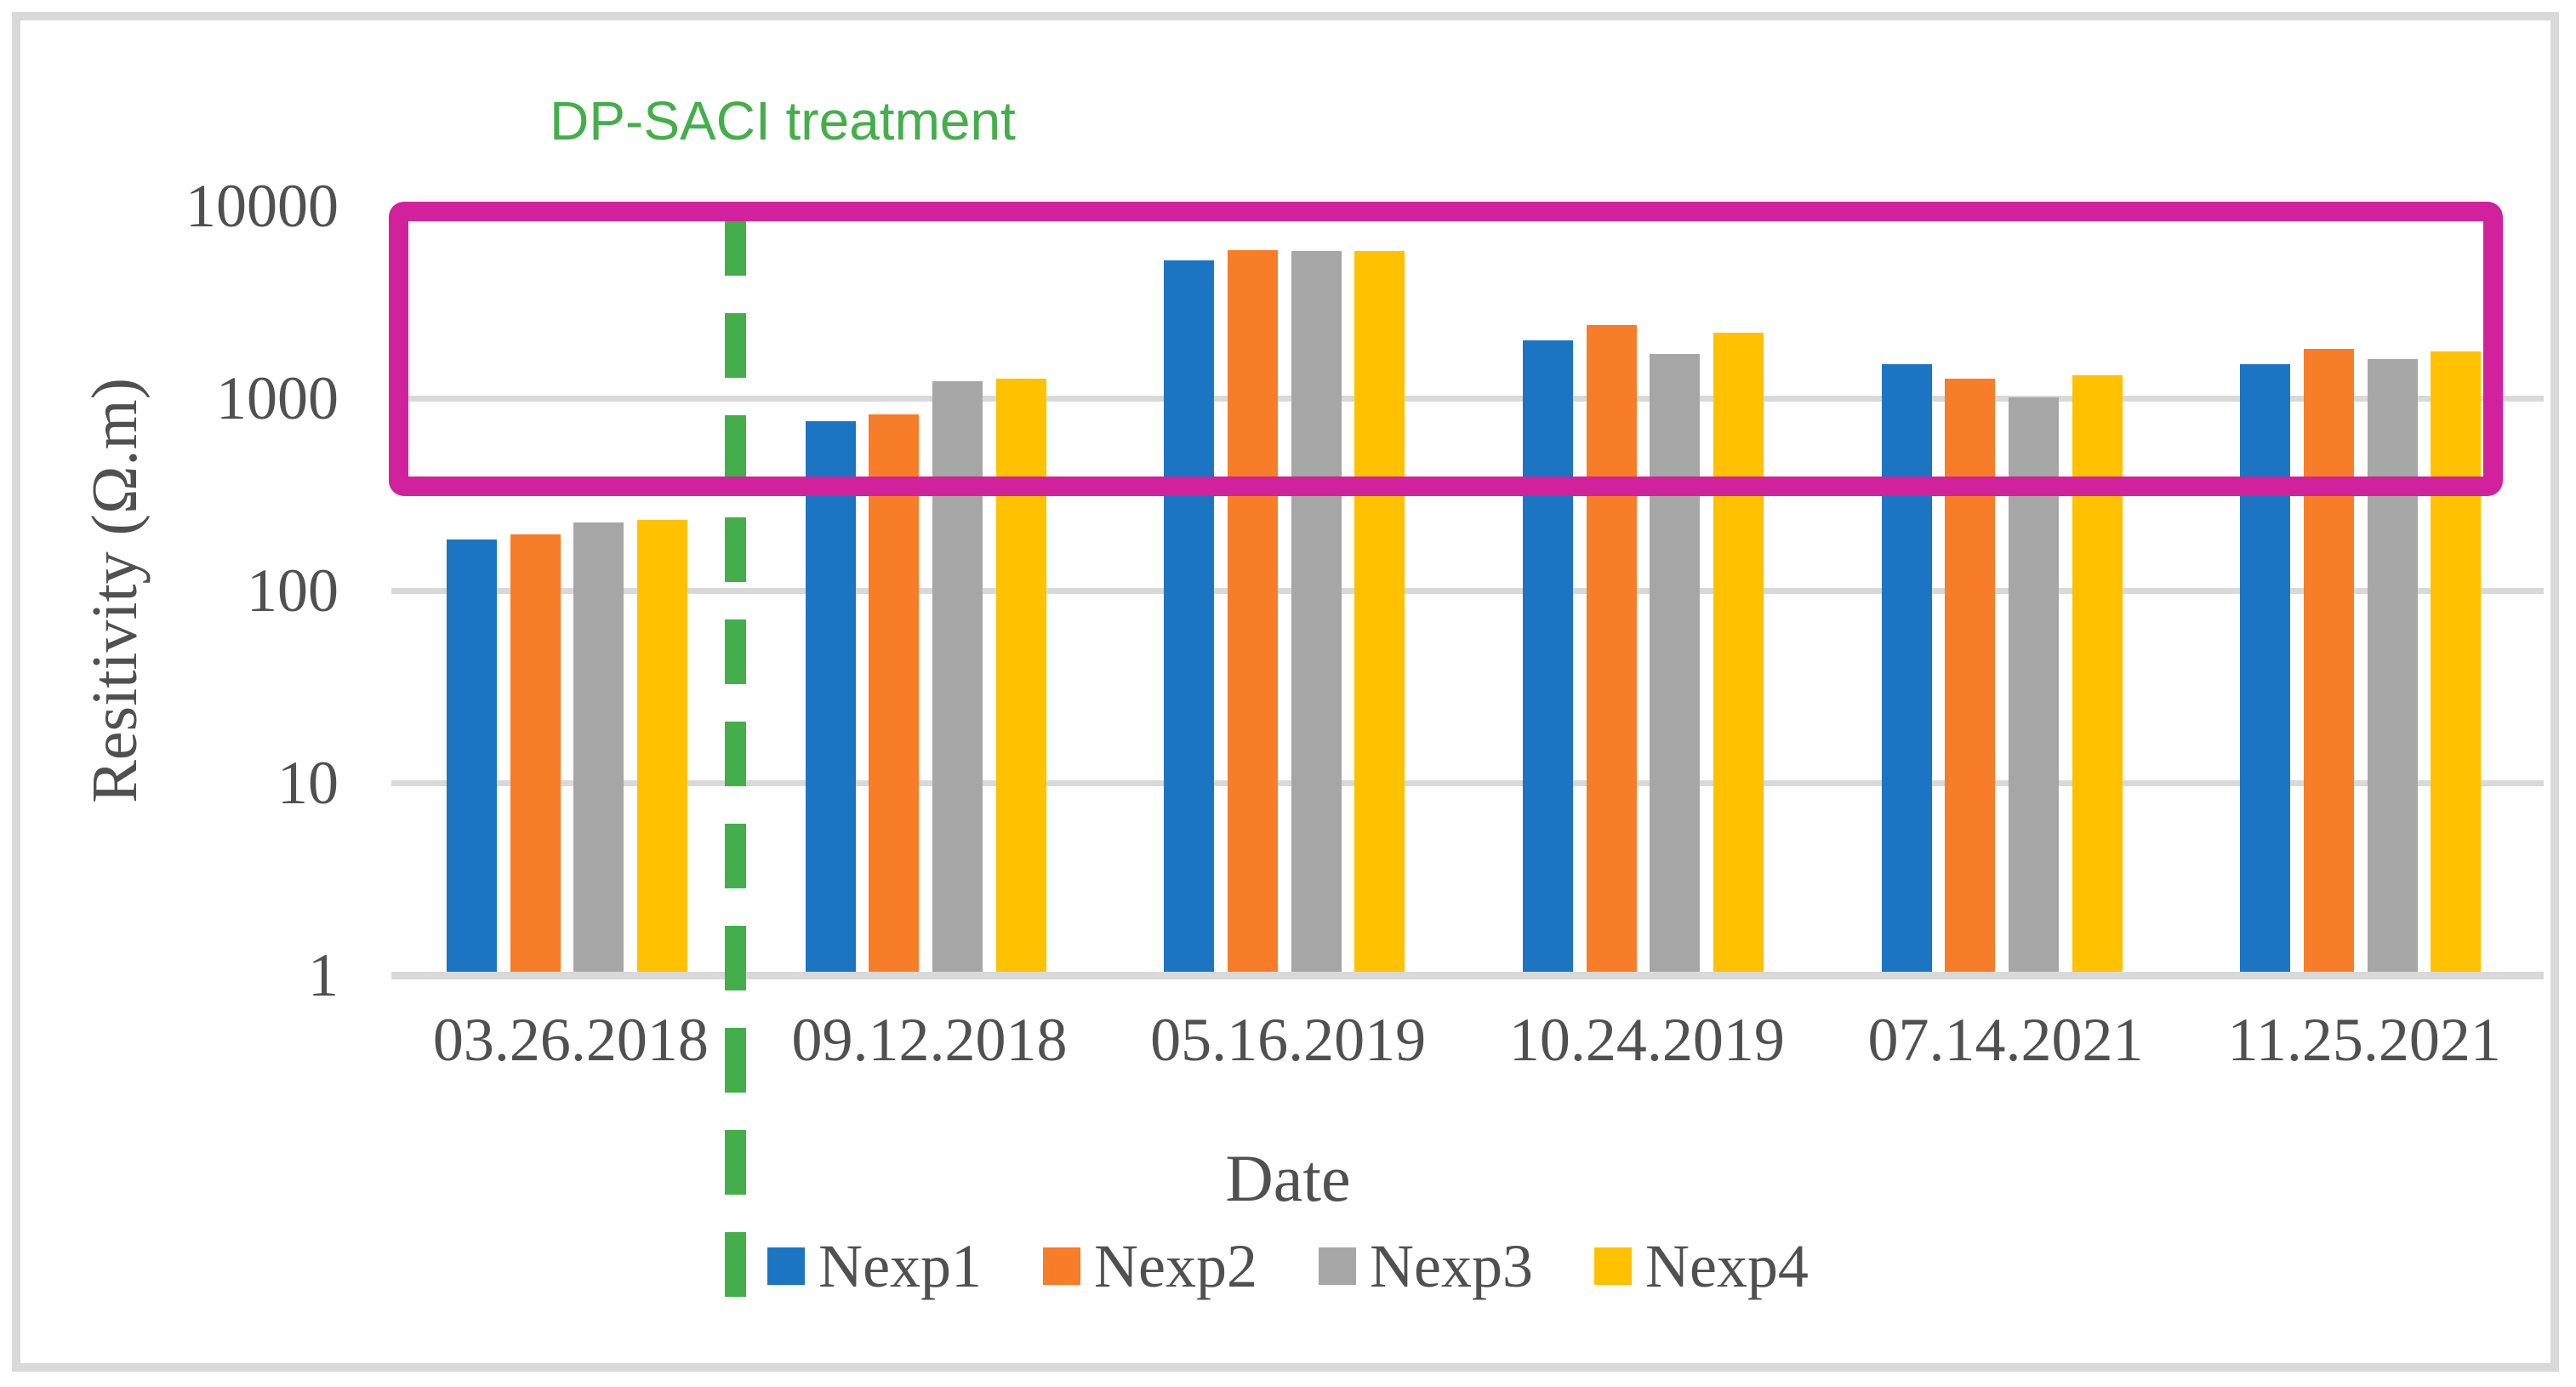 This screenshot has height=1387, width=2576. What do you see at coordinates (2265, 668) in the screenshot?
I see `bar-nexp1-11.25.2021` at bounding box center [2265, 668].